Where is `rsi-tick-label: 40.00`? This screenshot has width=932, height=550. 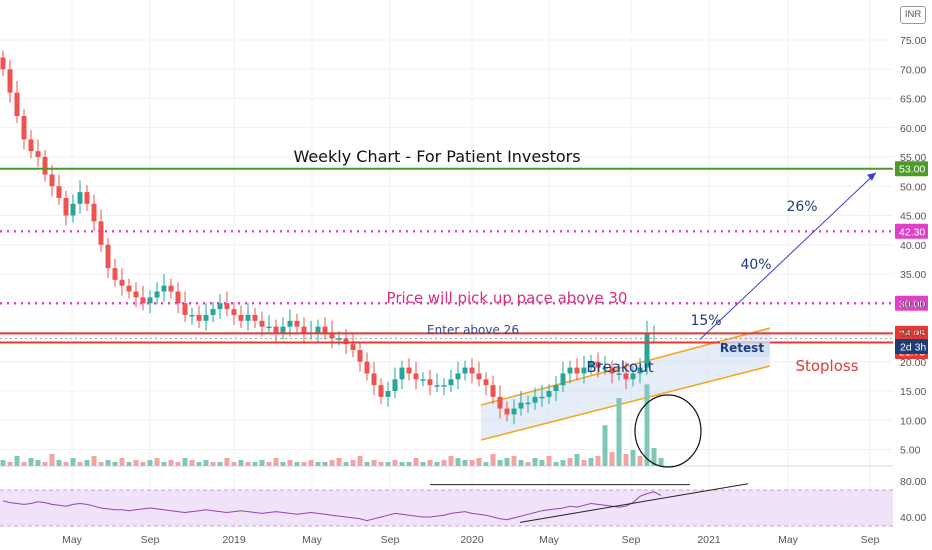
rsi-tick-label: 40.00 is located at coordinates (913, 518).